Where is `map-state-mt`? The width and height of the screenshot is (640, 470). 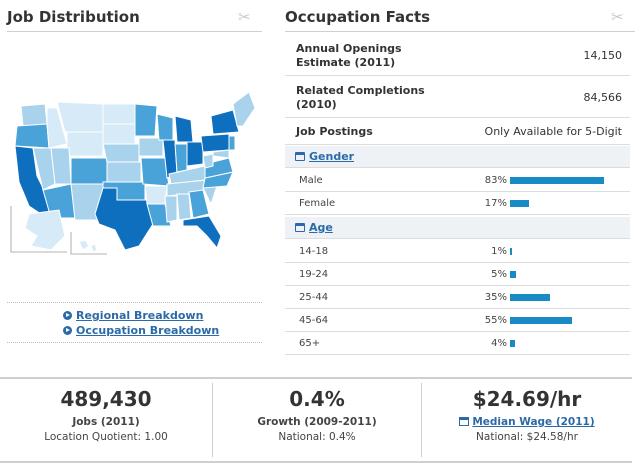
map-state-mt is located at coordinates (80, 117).